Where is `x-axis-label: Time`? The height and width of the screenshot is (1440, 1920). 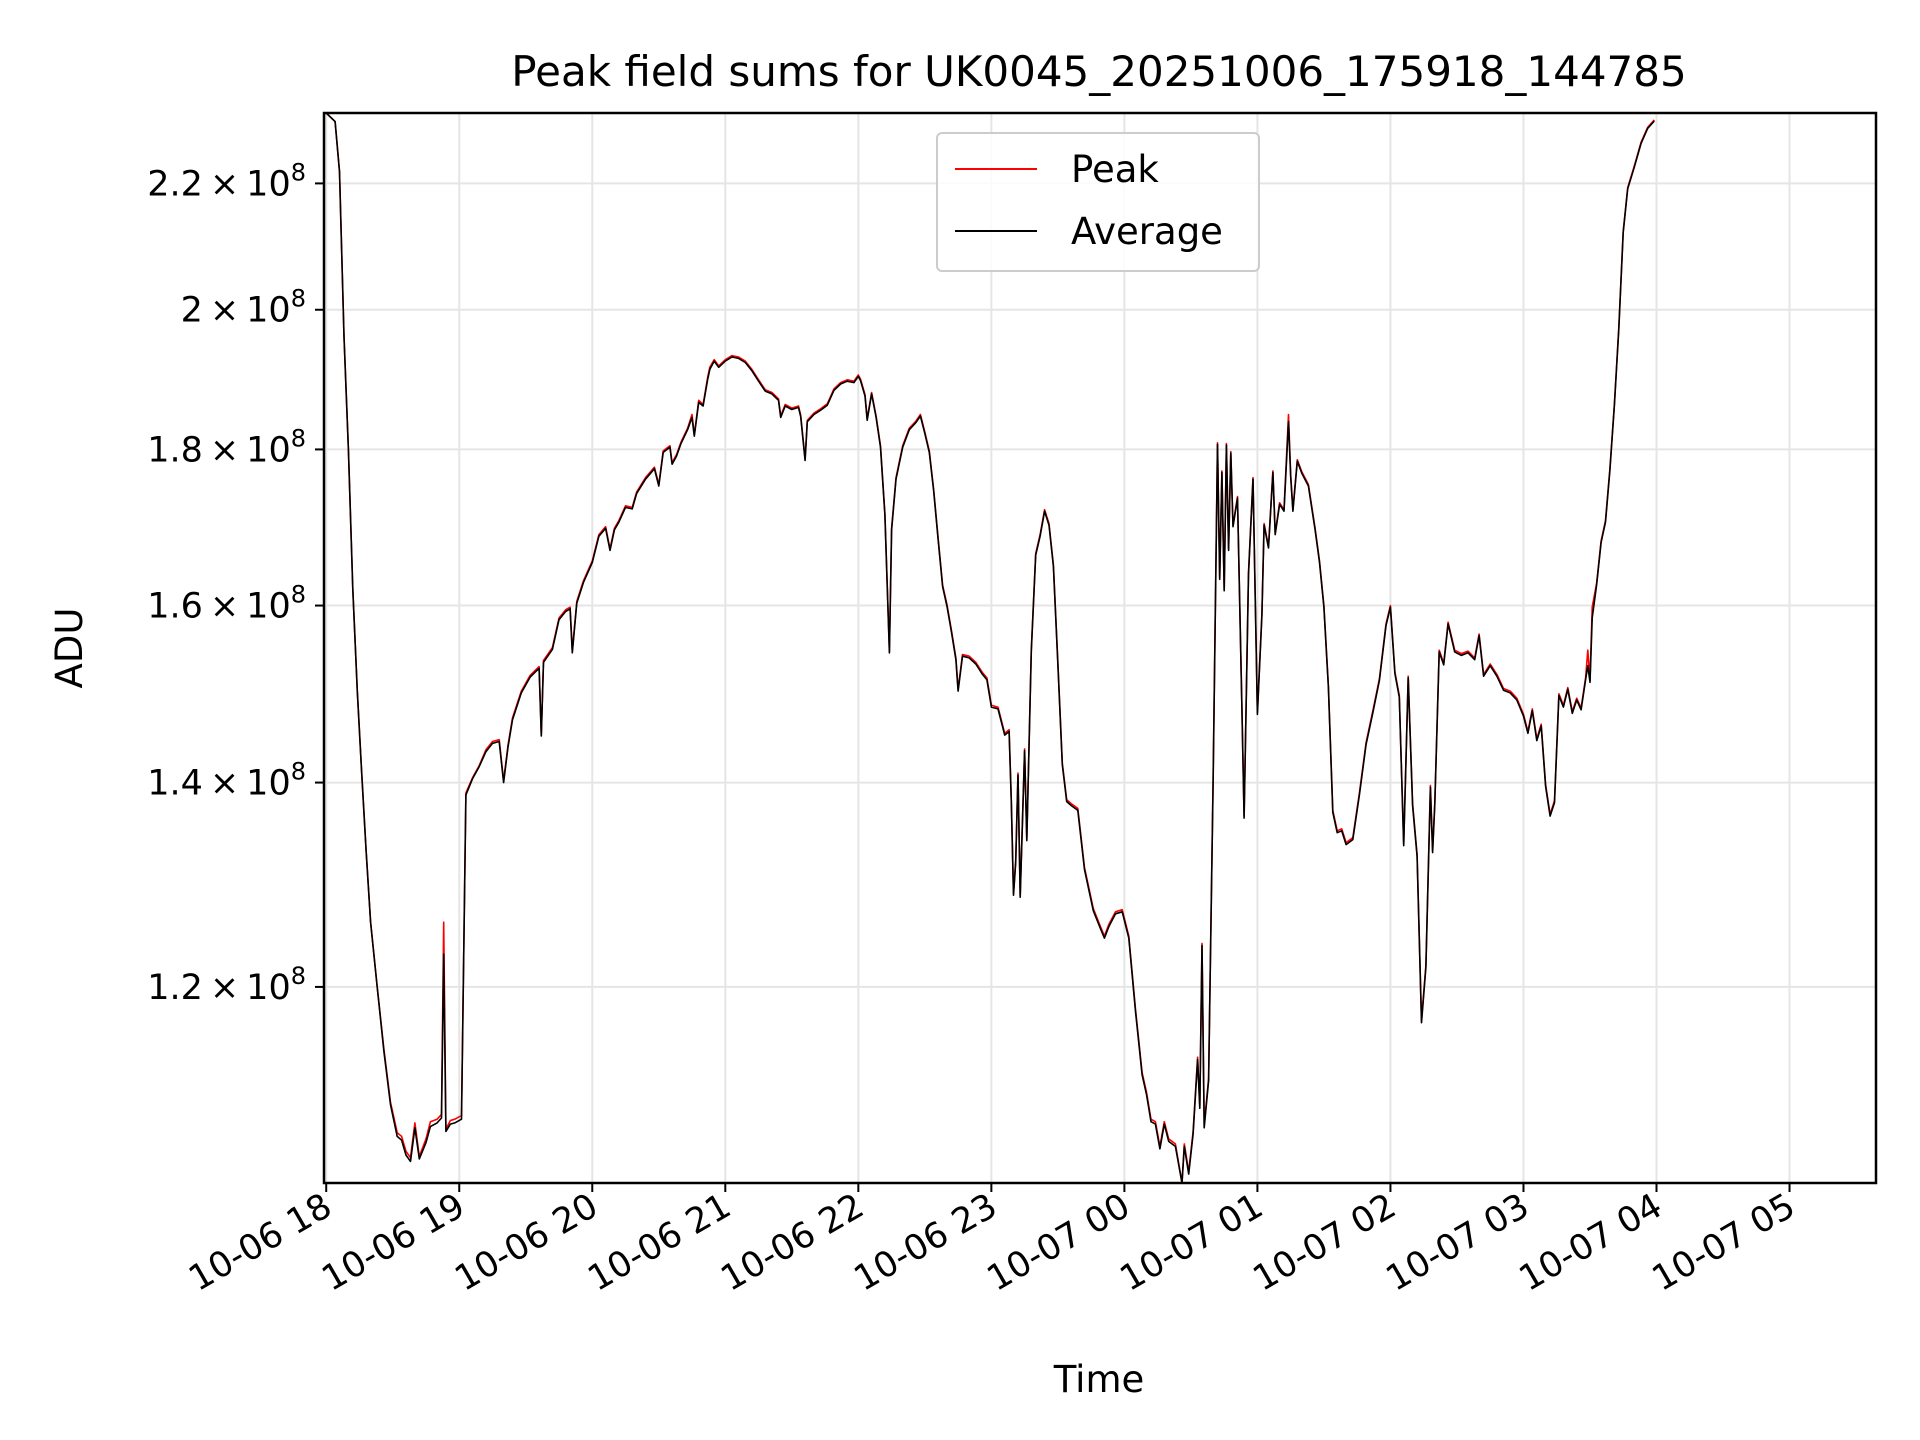
x-axis-label: Time is located at coordinates (1099, 1379).